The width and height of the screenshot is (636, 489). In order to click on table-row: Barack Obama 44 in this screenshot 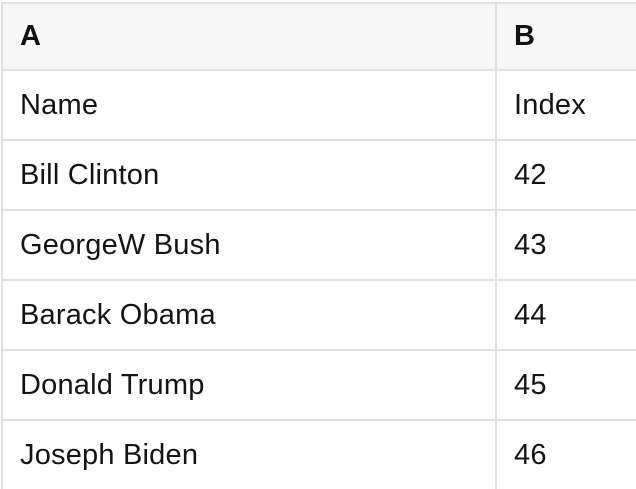, I will do `click(319, 316)`.